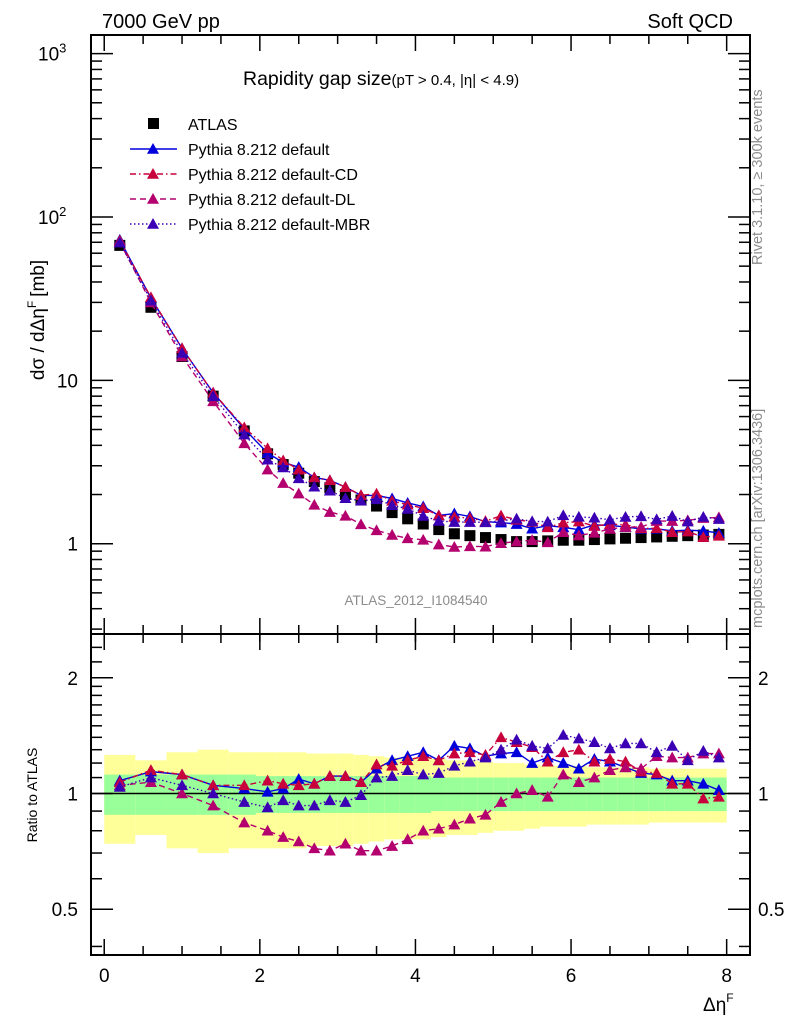 This screenshot has height=1024, width=786. Describe the element at coordinates (104, 976) in the screenshot. I see `x-tick-label: 0` at that location.